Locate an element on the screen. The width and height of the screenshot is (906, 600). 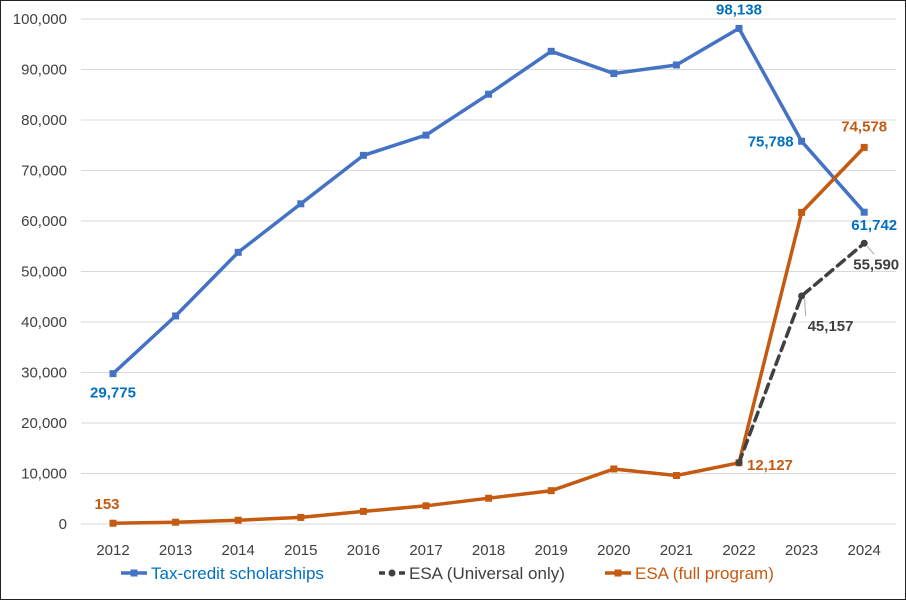
y-tick-label: 80,000 is located at coordinates (44, 120).